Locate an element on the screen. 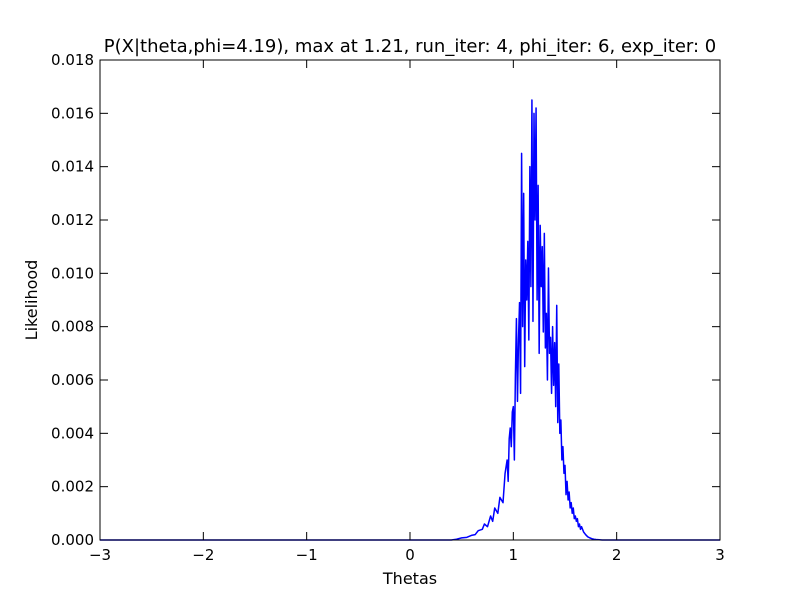  y-tick-label: 0.018 is located at coordinates (72, 60).